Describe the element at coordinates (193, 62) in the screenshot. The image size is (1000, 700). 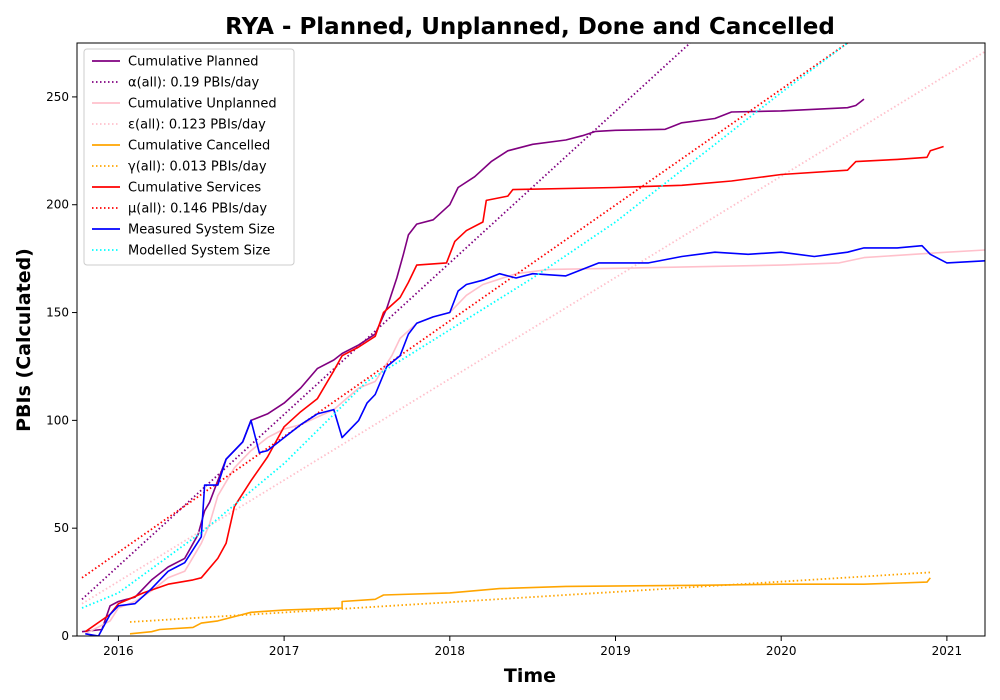
I see `legend-label-cumulative-planned-0: Cumulative Planned` at that location.